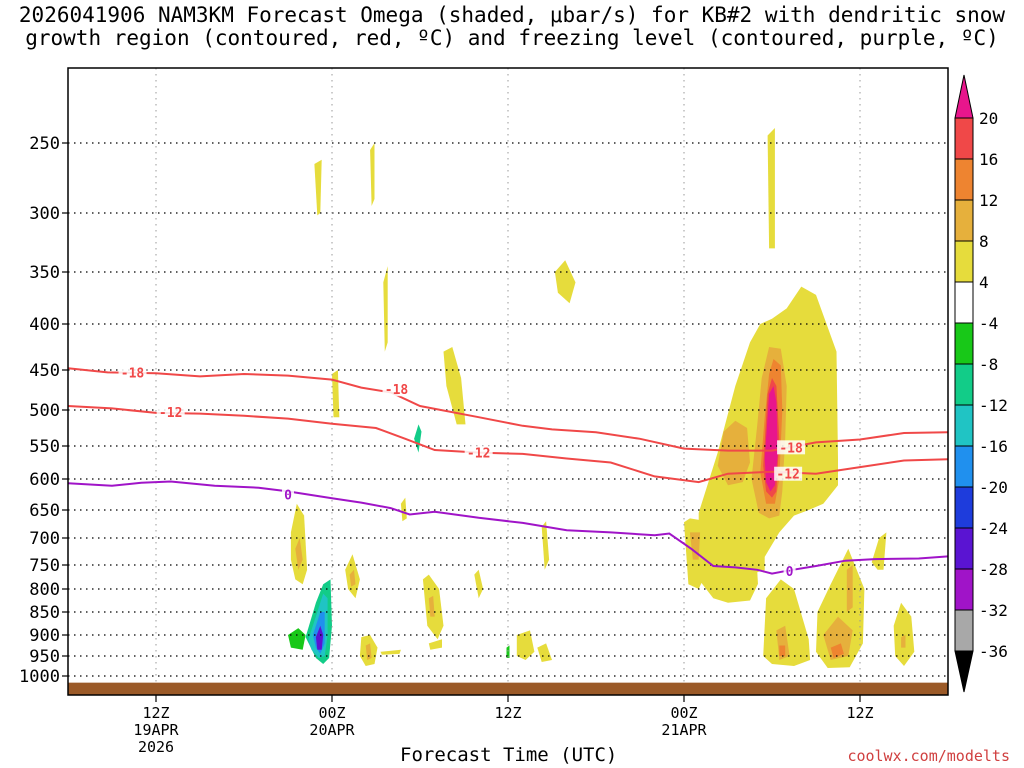  What do you see at coordinates (859, 713) in the screenshot?
I see `x-tick-label-54-0: 12Z` at bounding box center [859, 713].